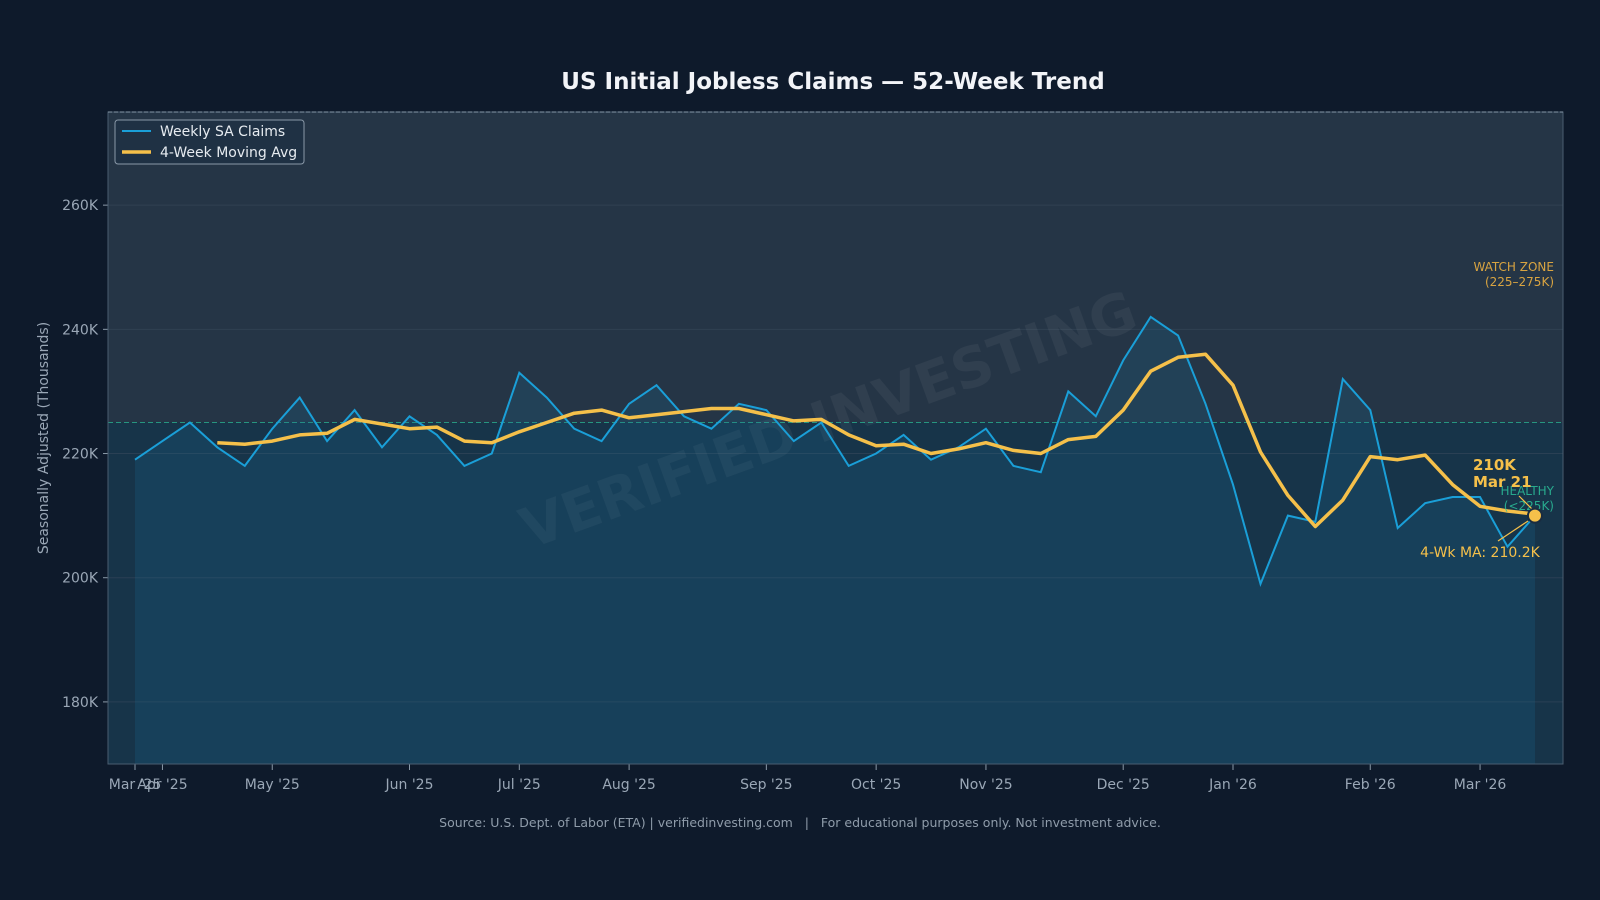 The height and width of the screenshot is (900, 1600). Describe the element at coordinates (135, 785) in the screenshot. I see `x-tick-label: Mar '25` at that location.